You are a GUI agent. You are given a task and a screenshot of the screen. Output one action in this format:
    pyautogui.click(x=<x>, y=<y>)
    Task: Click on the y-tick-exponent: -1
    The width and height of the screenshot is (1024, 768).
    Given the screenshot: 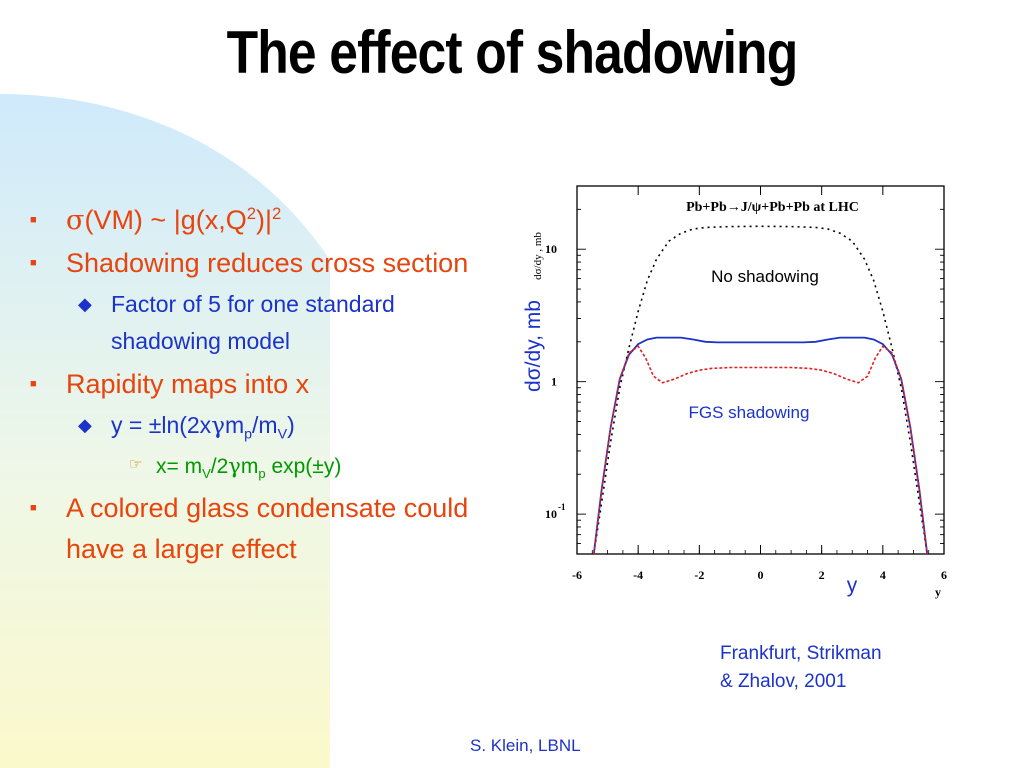 What is the action you would take?
    pyautogui.click(x=562, y=507)
    